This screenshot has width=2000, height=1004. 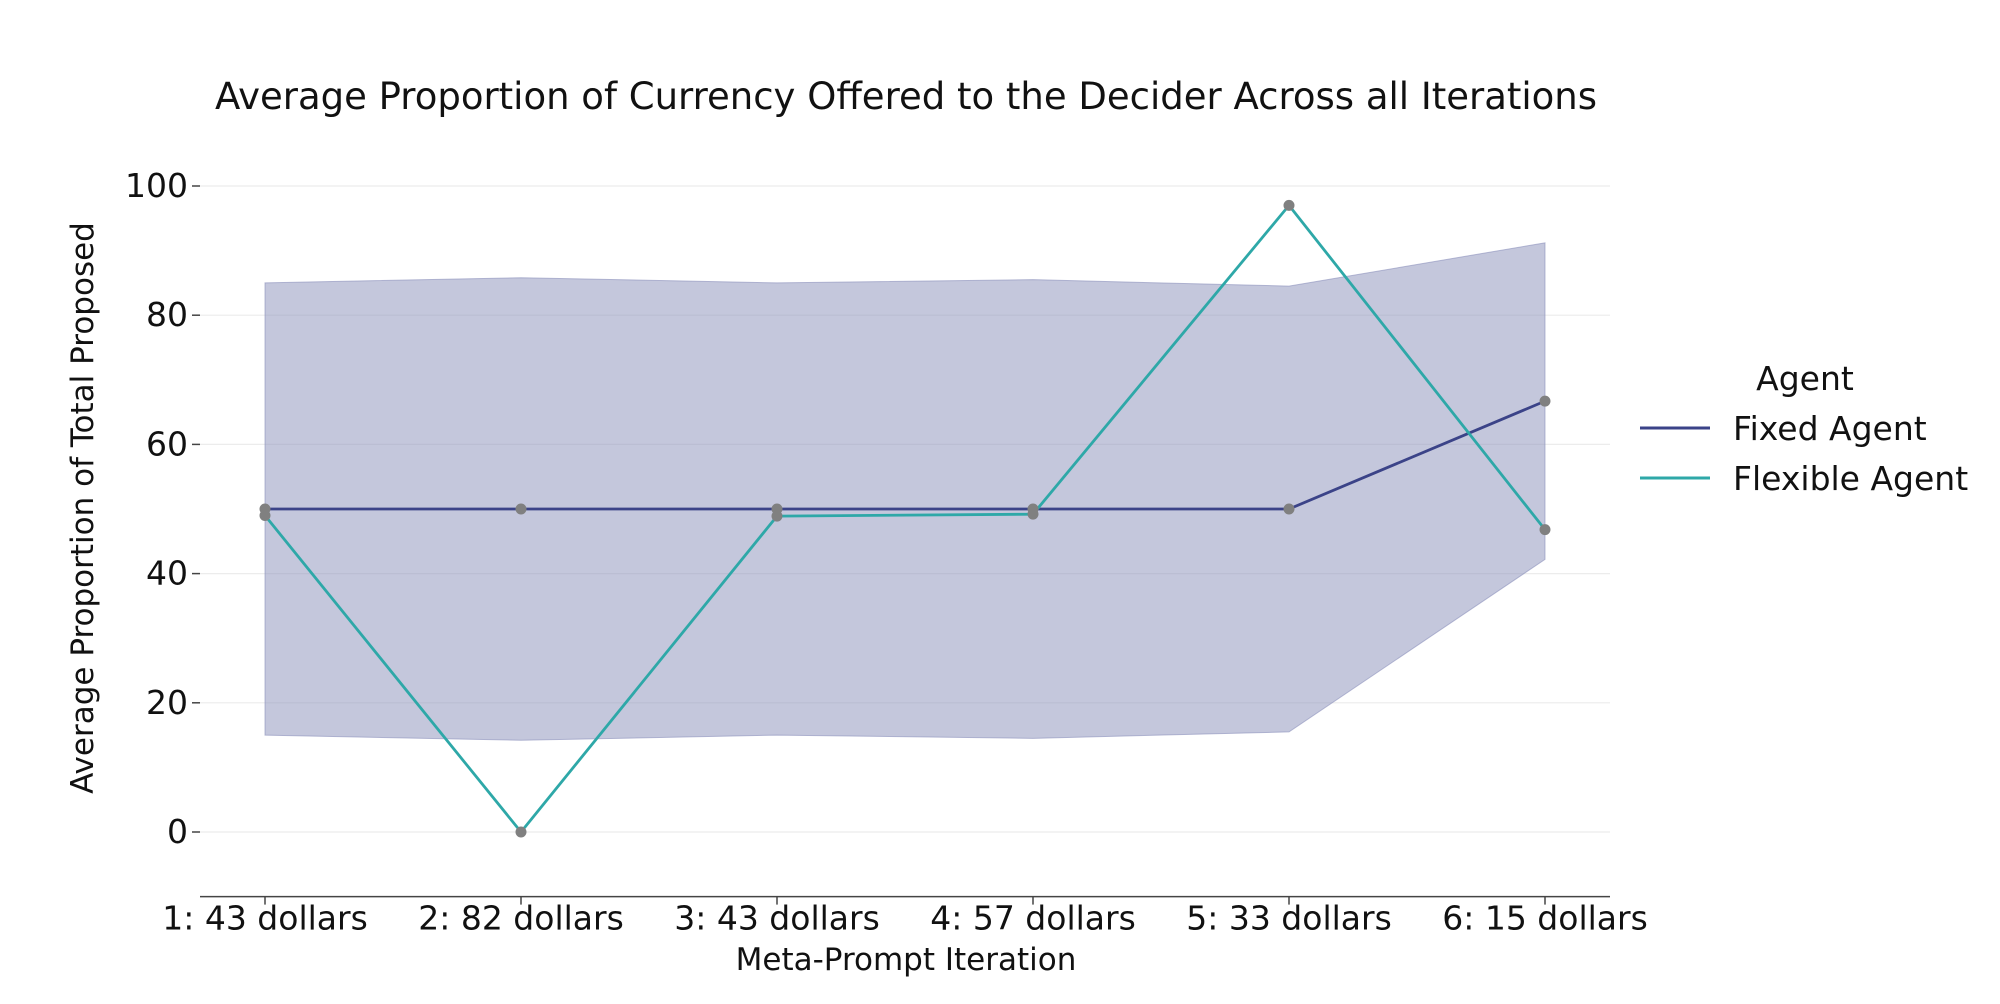 What do you see at coordinates (521, 918) in the screenshot?
I see `x-tick-label: 2: 82 dollars` at bounding box center [521, 918].